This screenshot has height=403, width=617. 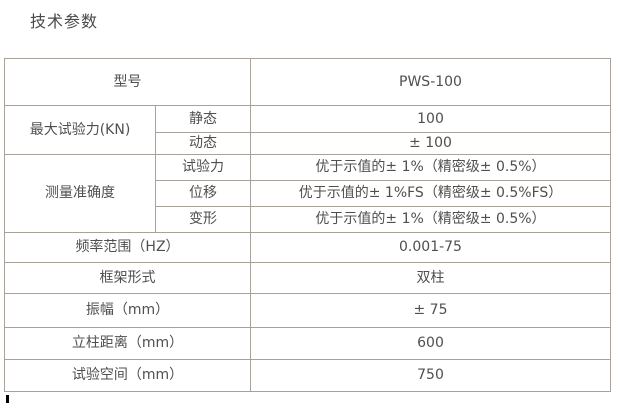 I want to click on row-accuracy-deformation: 变形 优于示值的± 1%（精密级± 0.5%）, so click(x=308, y=219).